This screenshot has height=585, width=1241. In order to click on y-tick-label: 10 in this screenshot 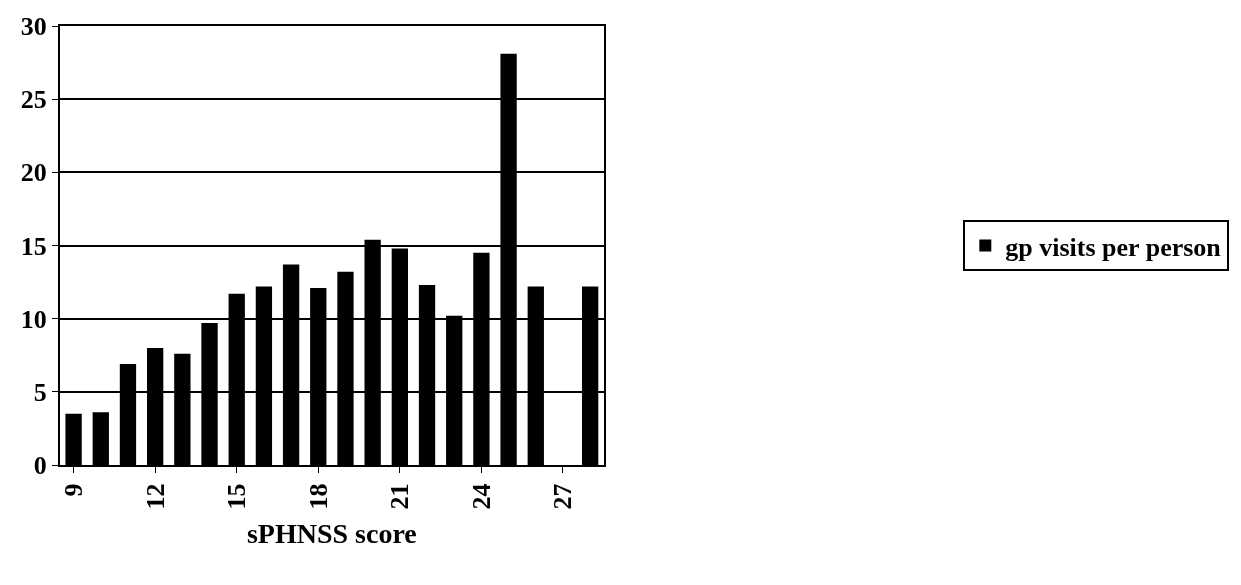, I will do `click(33, 319)`.